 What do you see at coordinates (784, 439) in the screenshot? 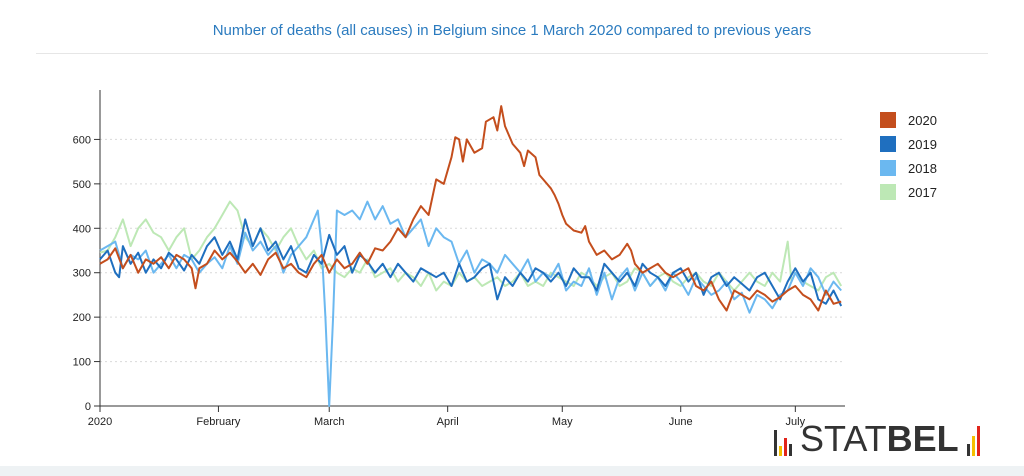
I see `logo-bars-left-icon` at bounding box center [784, 439].